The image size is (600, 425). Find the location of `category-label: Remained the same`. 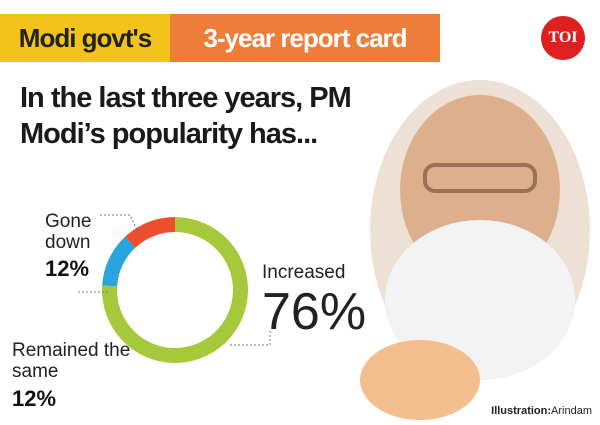

category-label: Remained the same is located at coordinates (71, 361).